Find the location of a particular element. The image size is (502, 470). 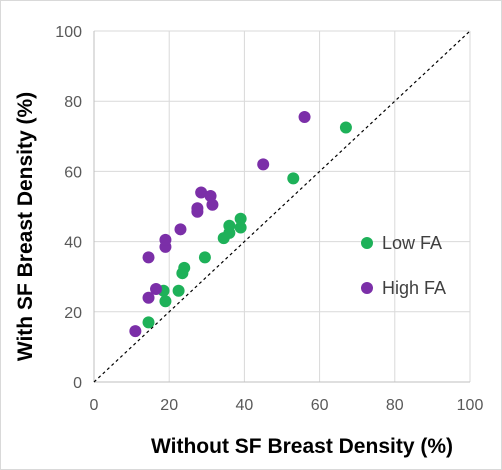

legend-label: High FA is located at coordinates (414, 288).